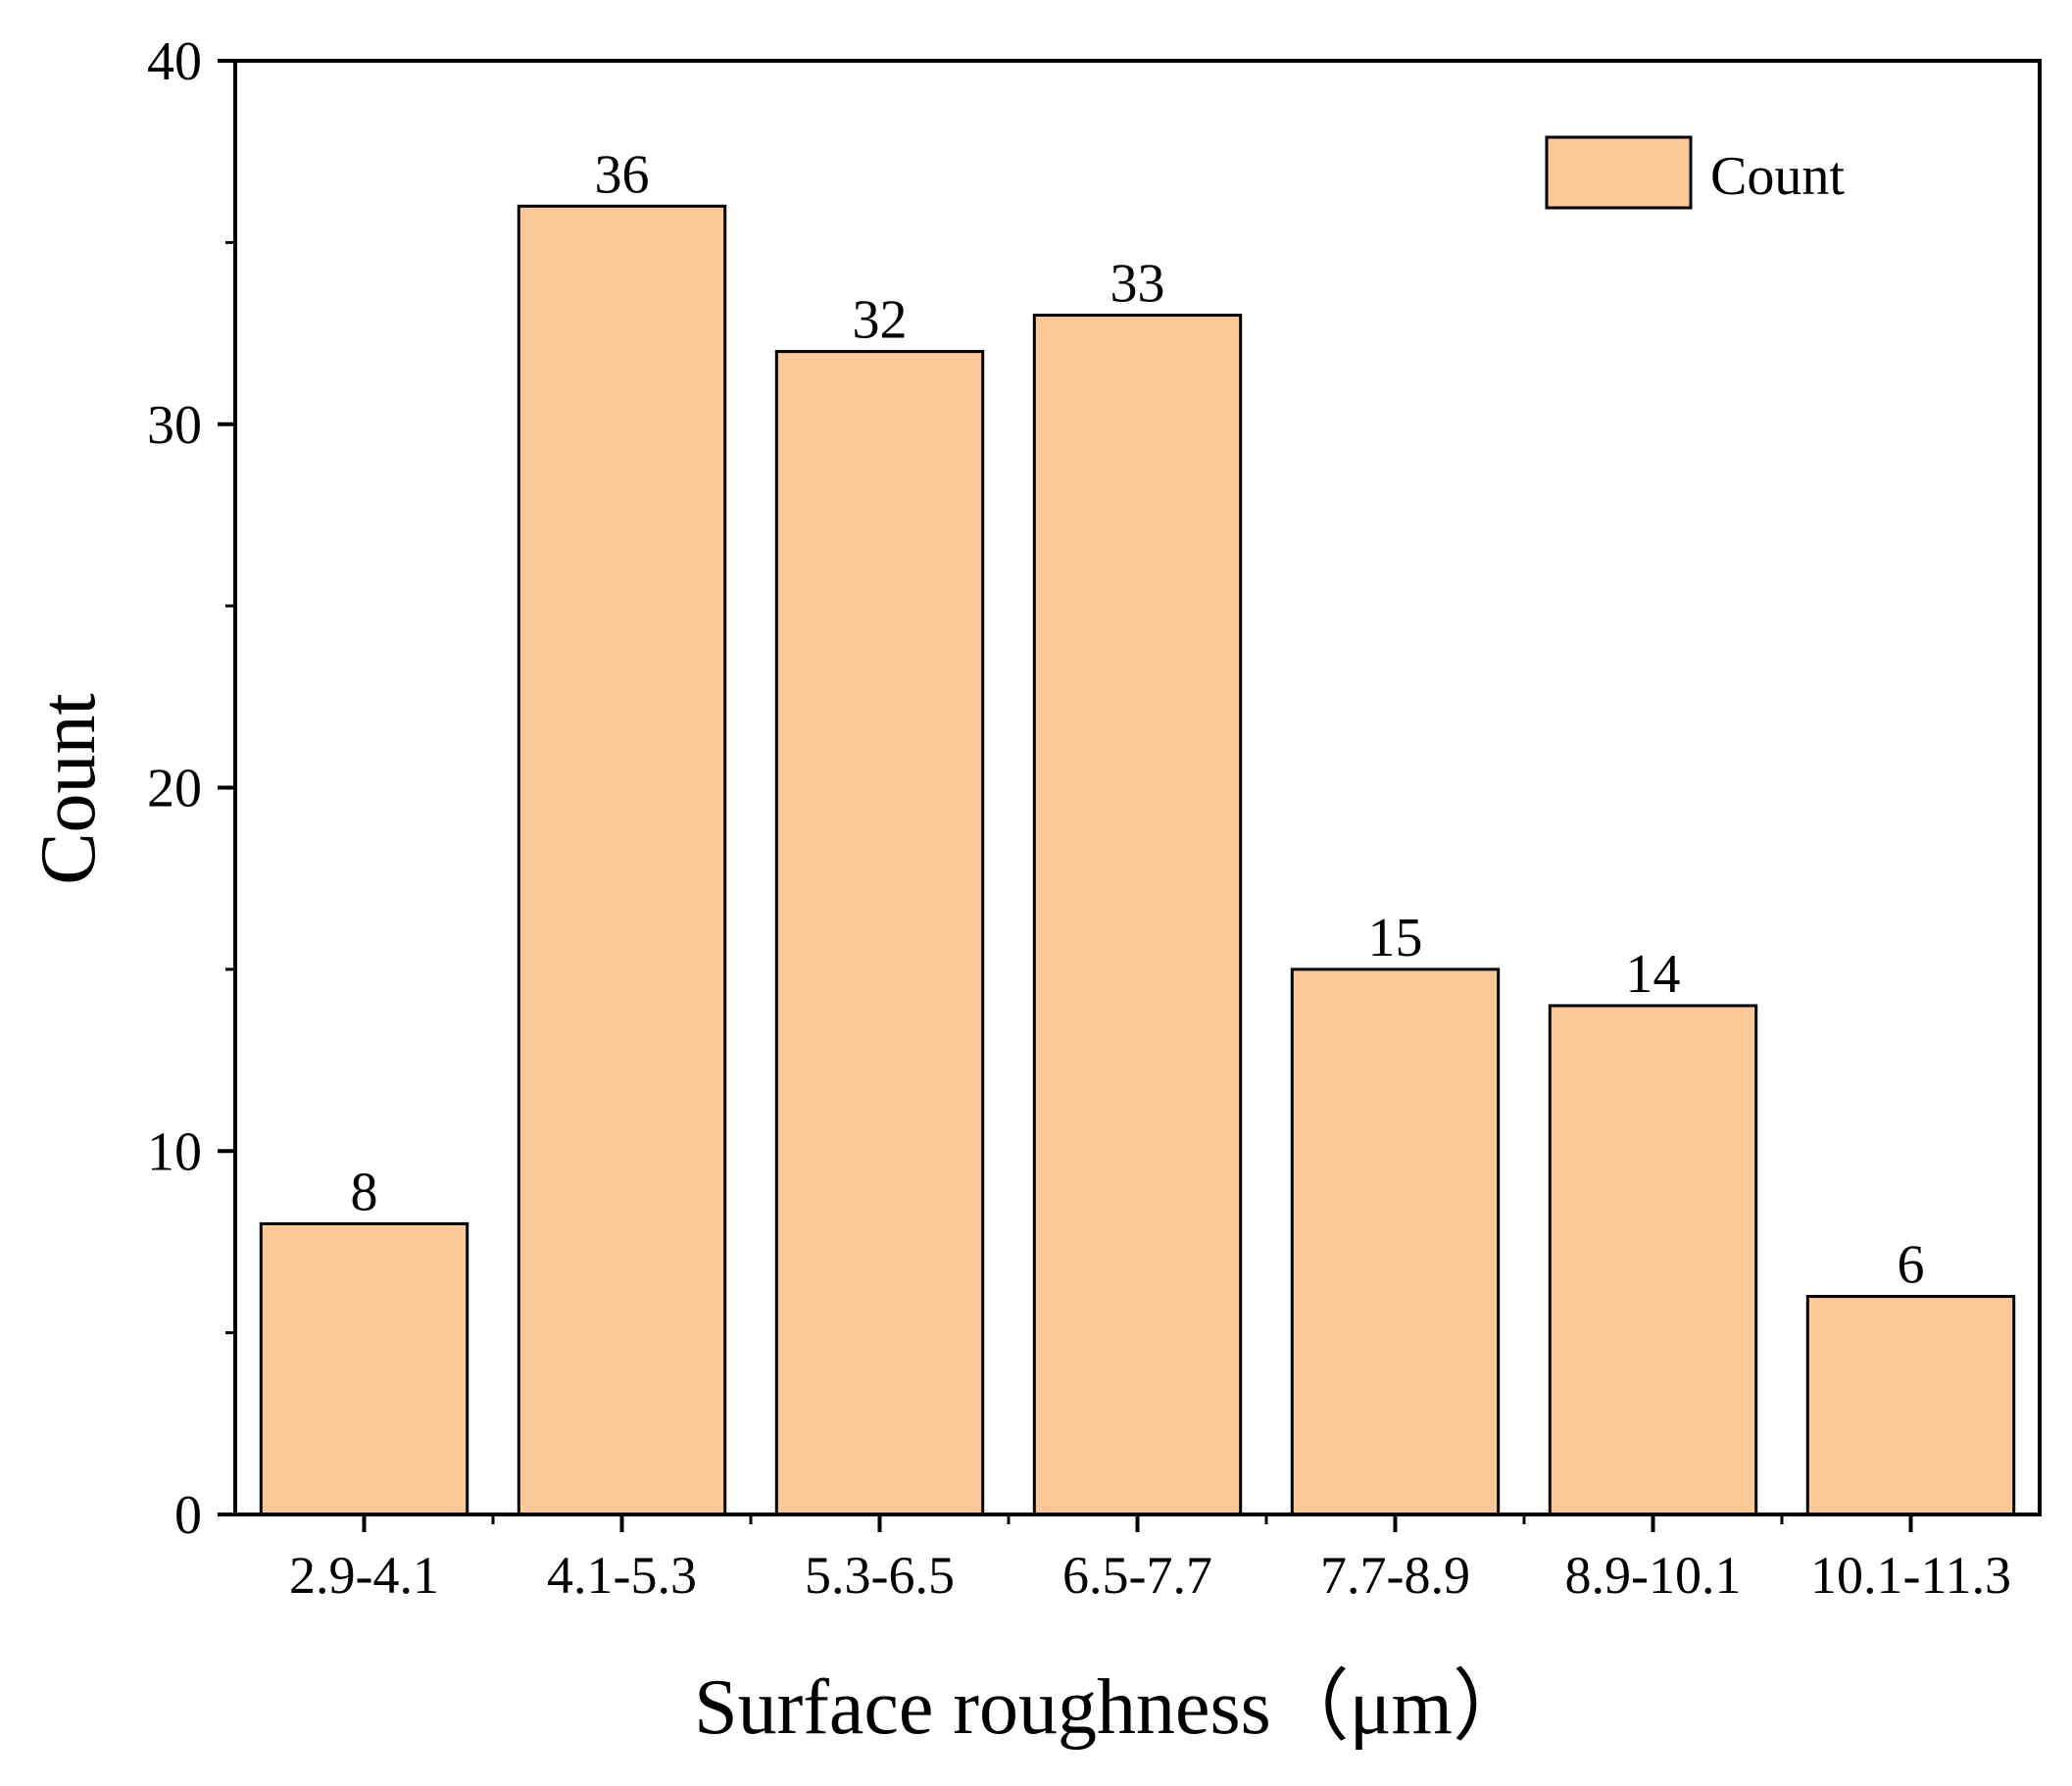  I want to click on data-label-4.1-5.3: 36, so click(622, 174).